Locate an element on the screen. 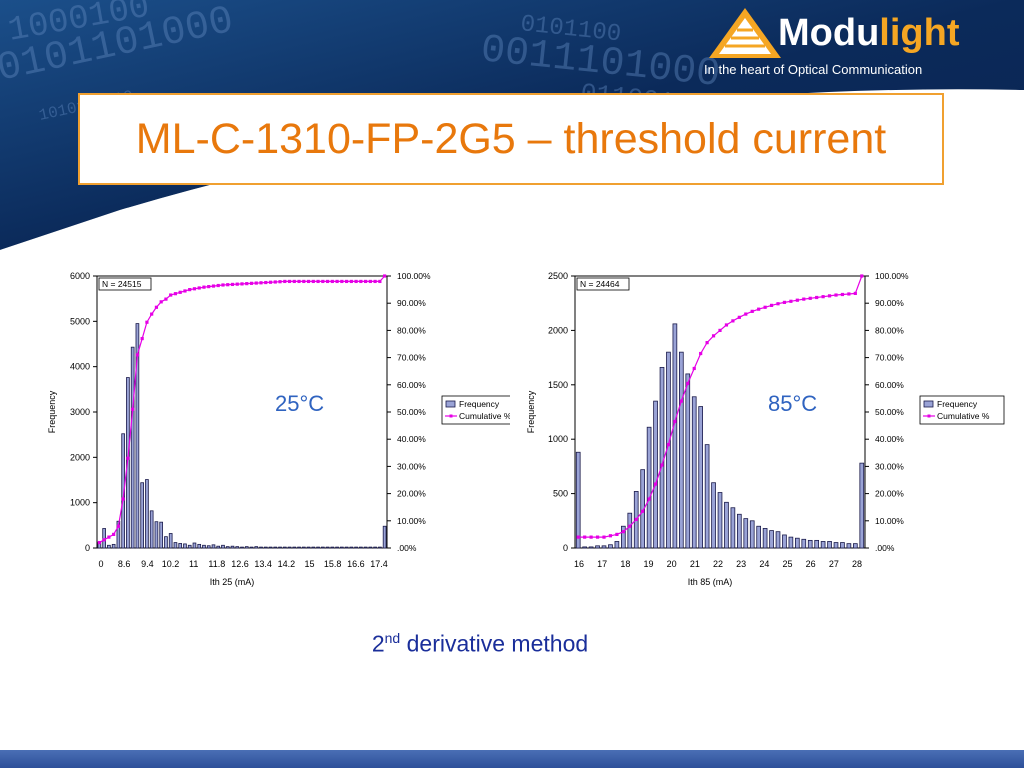 This screenshot has width=1024, height=768. temperature-label: 85°C is located at coordinates (792, 403).